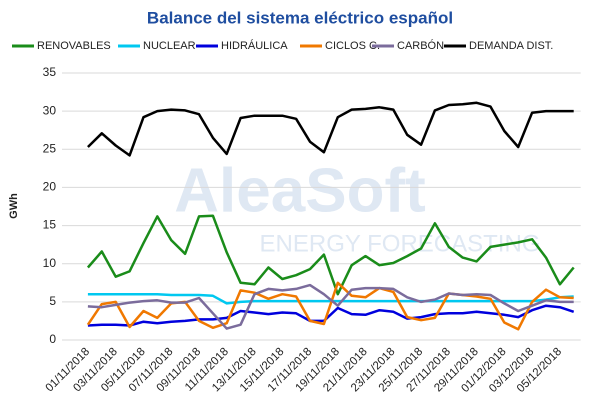 This screenshot has height=418, width=600. Describe the element at coordinates (50, 110) in the screenshot. I see `y-tick-label: 30` at that location.